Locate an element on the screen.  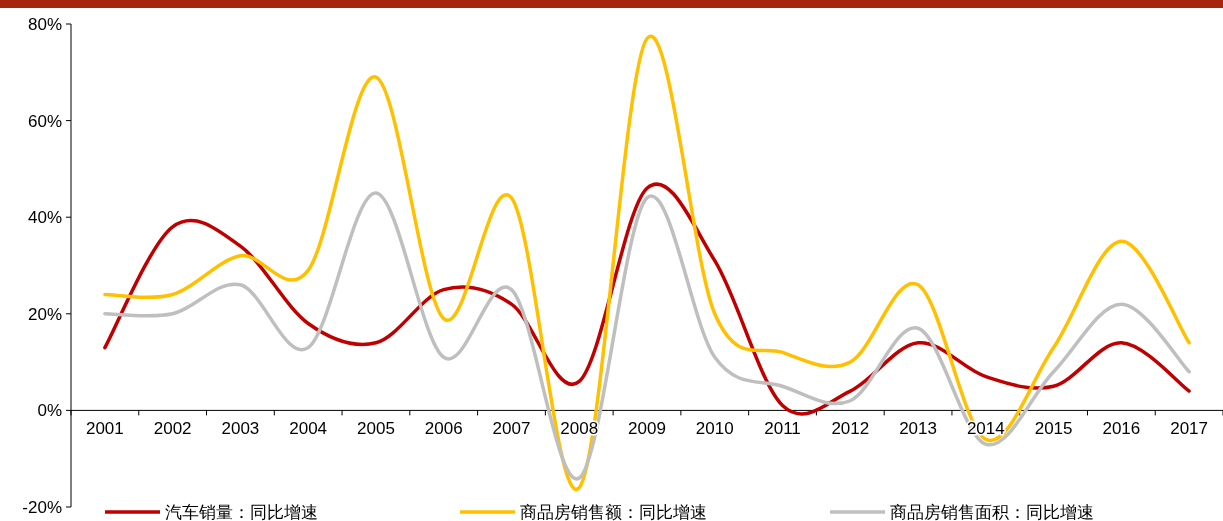
legend-label: 商品房销售面积：同比增速 is located at coordinates (992, 512).